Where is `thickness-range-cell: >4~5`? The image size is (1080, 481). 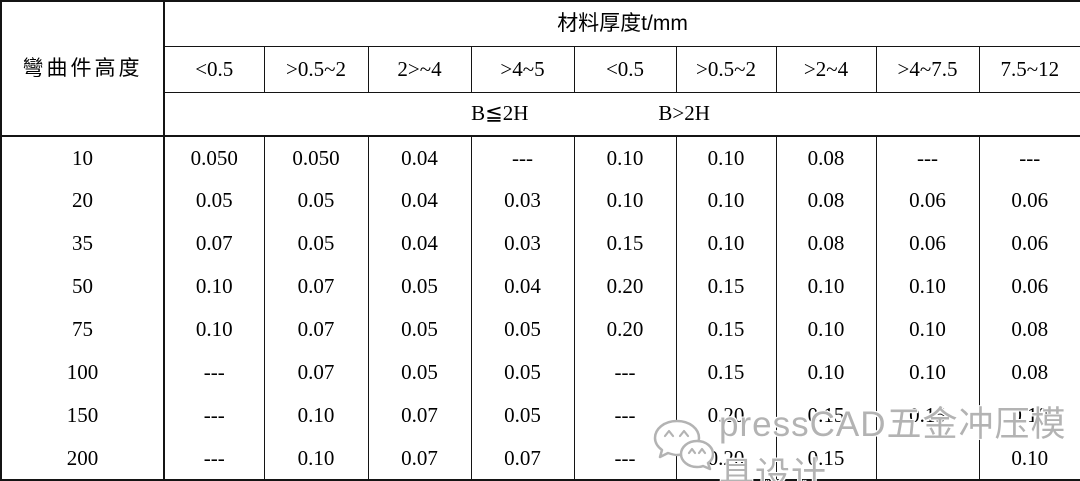
thickness-range-cell: >4~5 is located at coordinates (522, 69).